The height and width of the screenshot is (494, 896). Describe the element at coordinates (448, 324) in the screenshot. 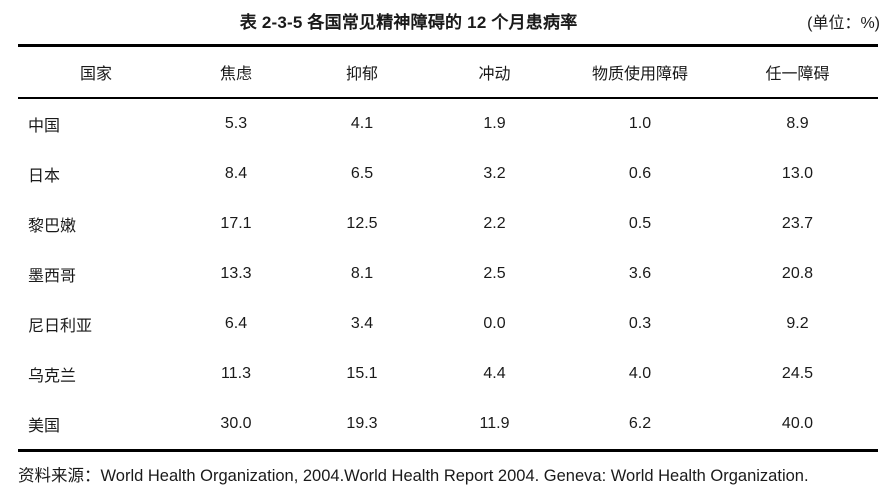

I see `table-row: 尼日利亚 6.4 3.4 0.0 0.3 9.2` at that location.